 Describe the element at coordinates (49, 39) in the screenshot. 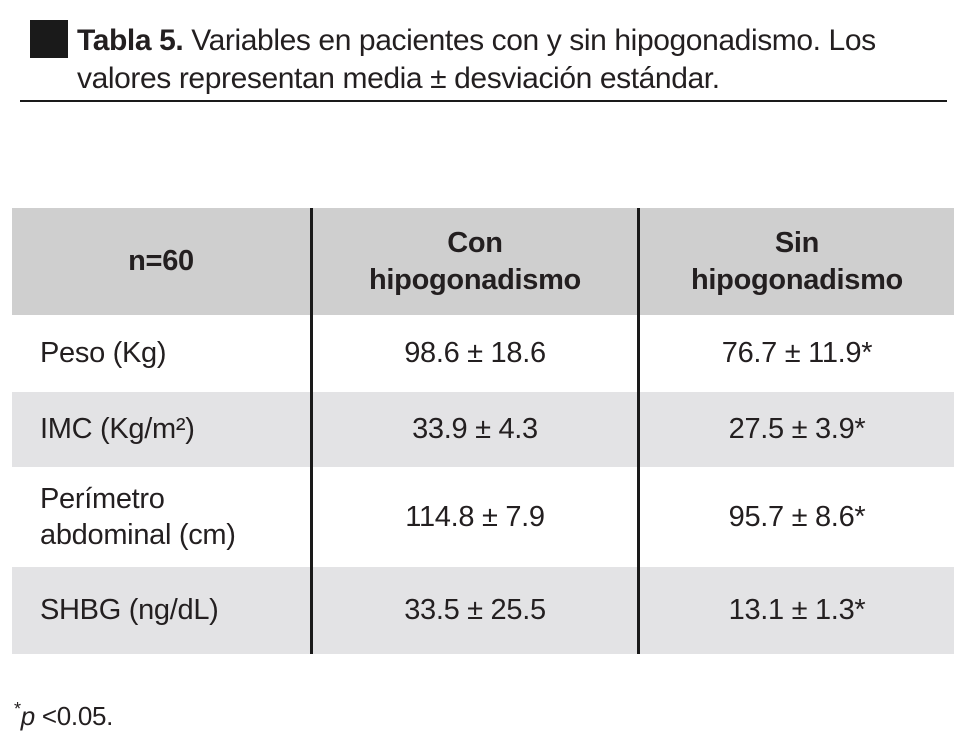

I see `table-marker-square` at that location.